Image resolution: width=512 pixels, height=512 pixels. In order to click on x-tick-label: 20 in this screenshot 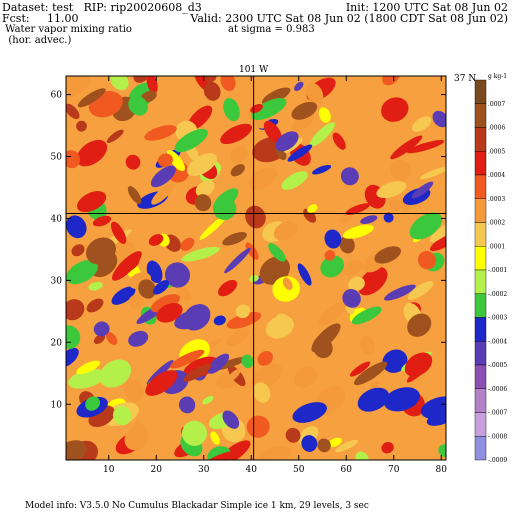, I will do `click(157, 470)`.